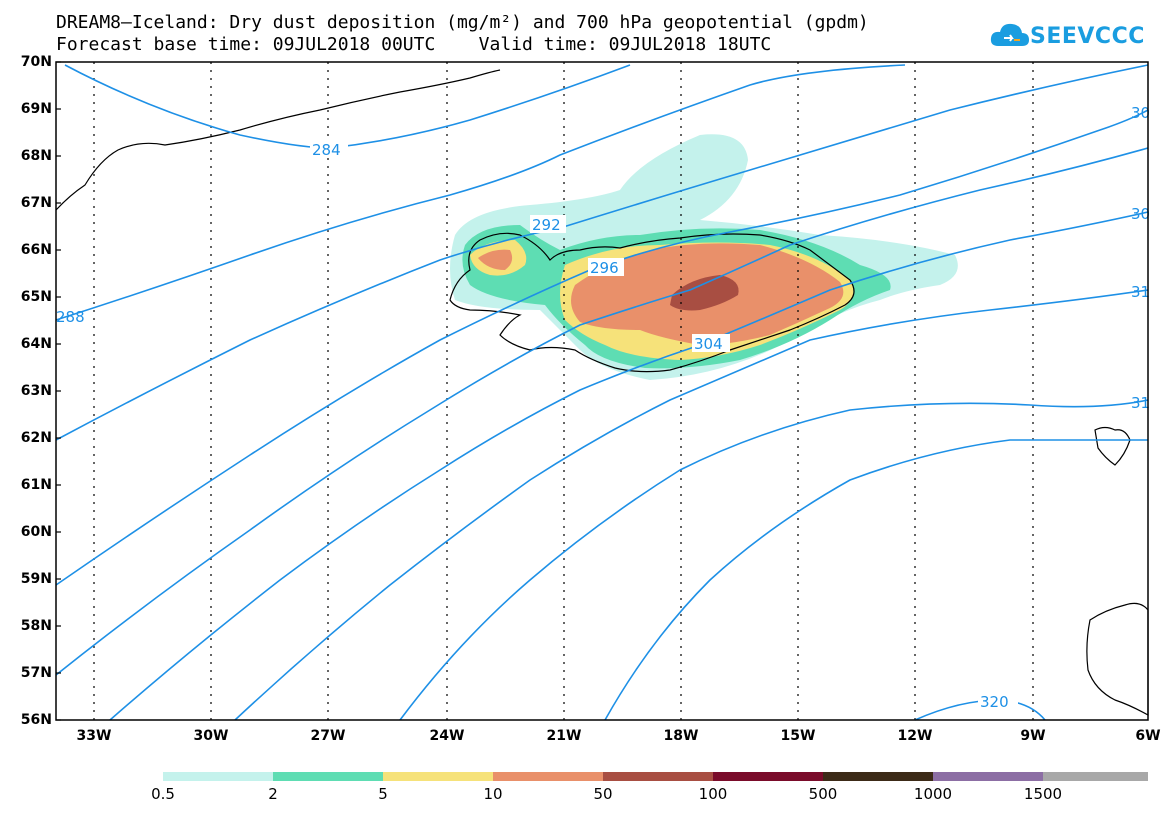 This screenshot has width=1175, height=815. What do you see at coordinates (915, 736) in the screenshot?
I see `lon-label: 12W` at bounding box center [915, 736].